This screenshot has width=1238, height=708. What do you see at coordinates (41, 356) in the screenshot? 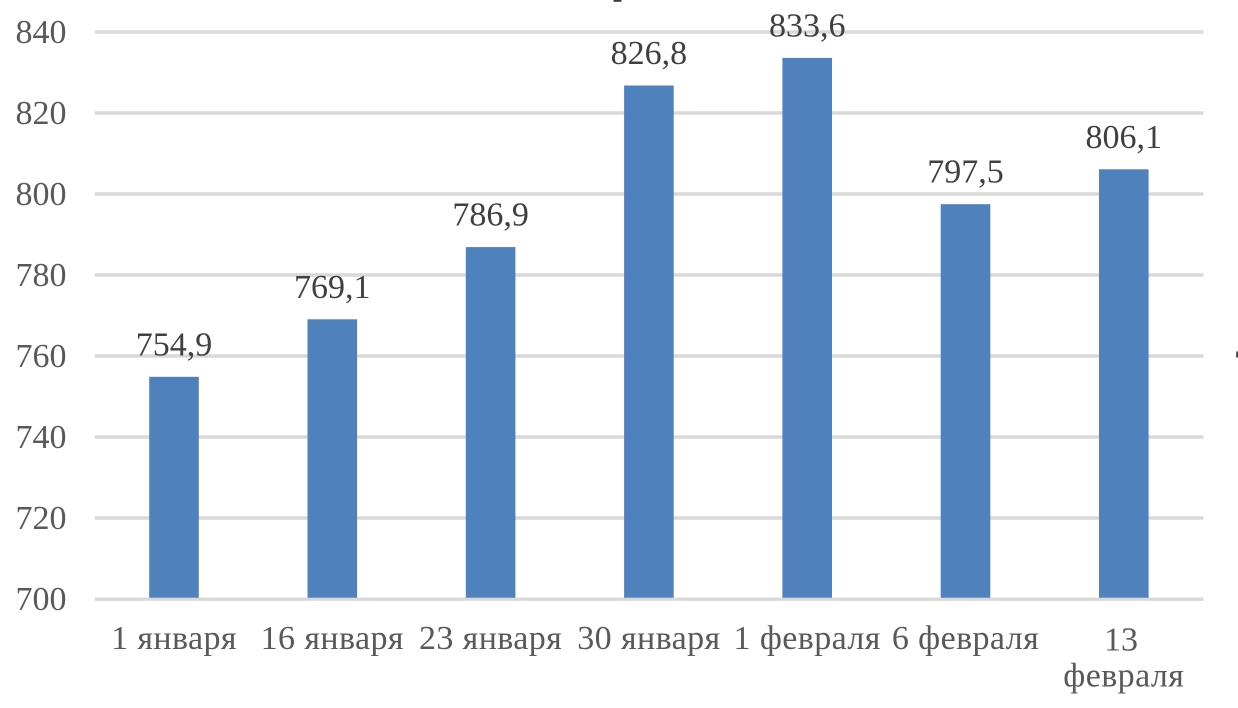
I see `svg-text: 760` at bounding box center [41, 356].